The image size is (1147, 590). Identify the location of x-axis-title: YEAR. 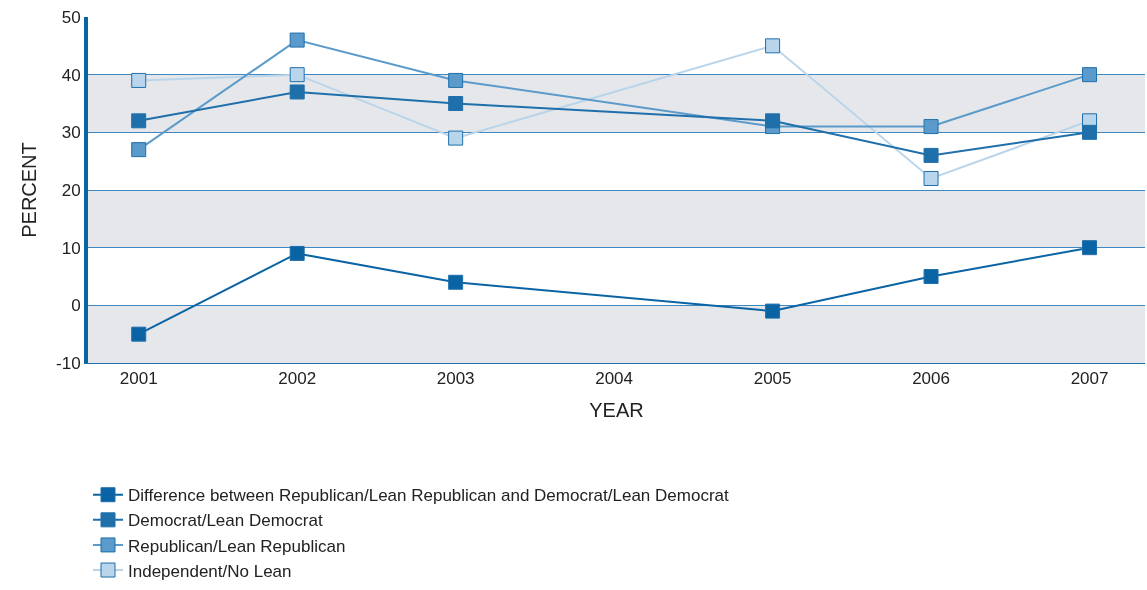
(616, 409).